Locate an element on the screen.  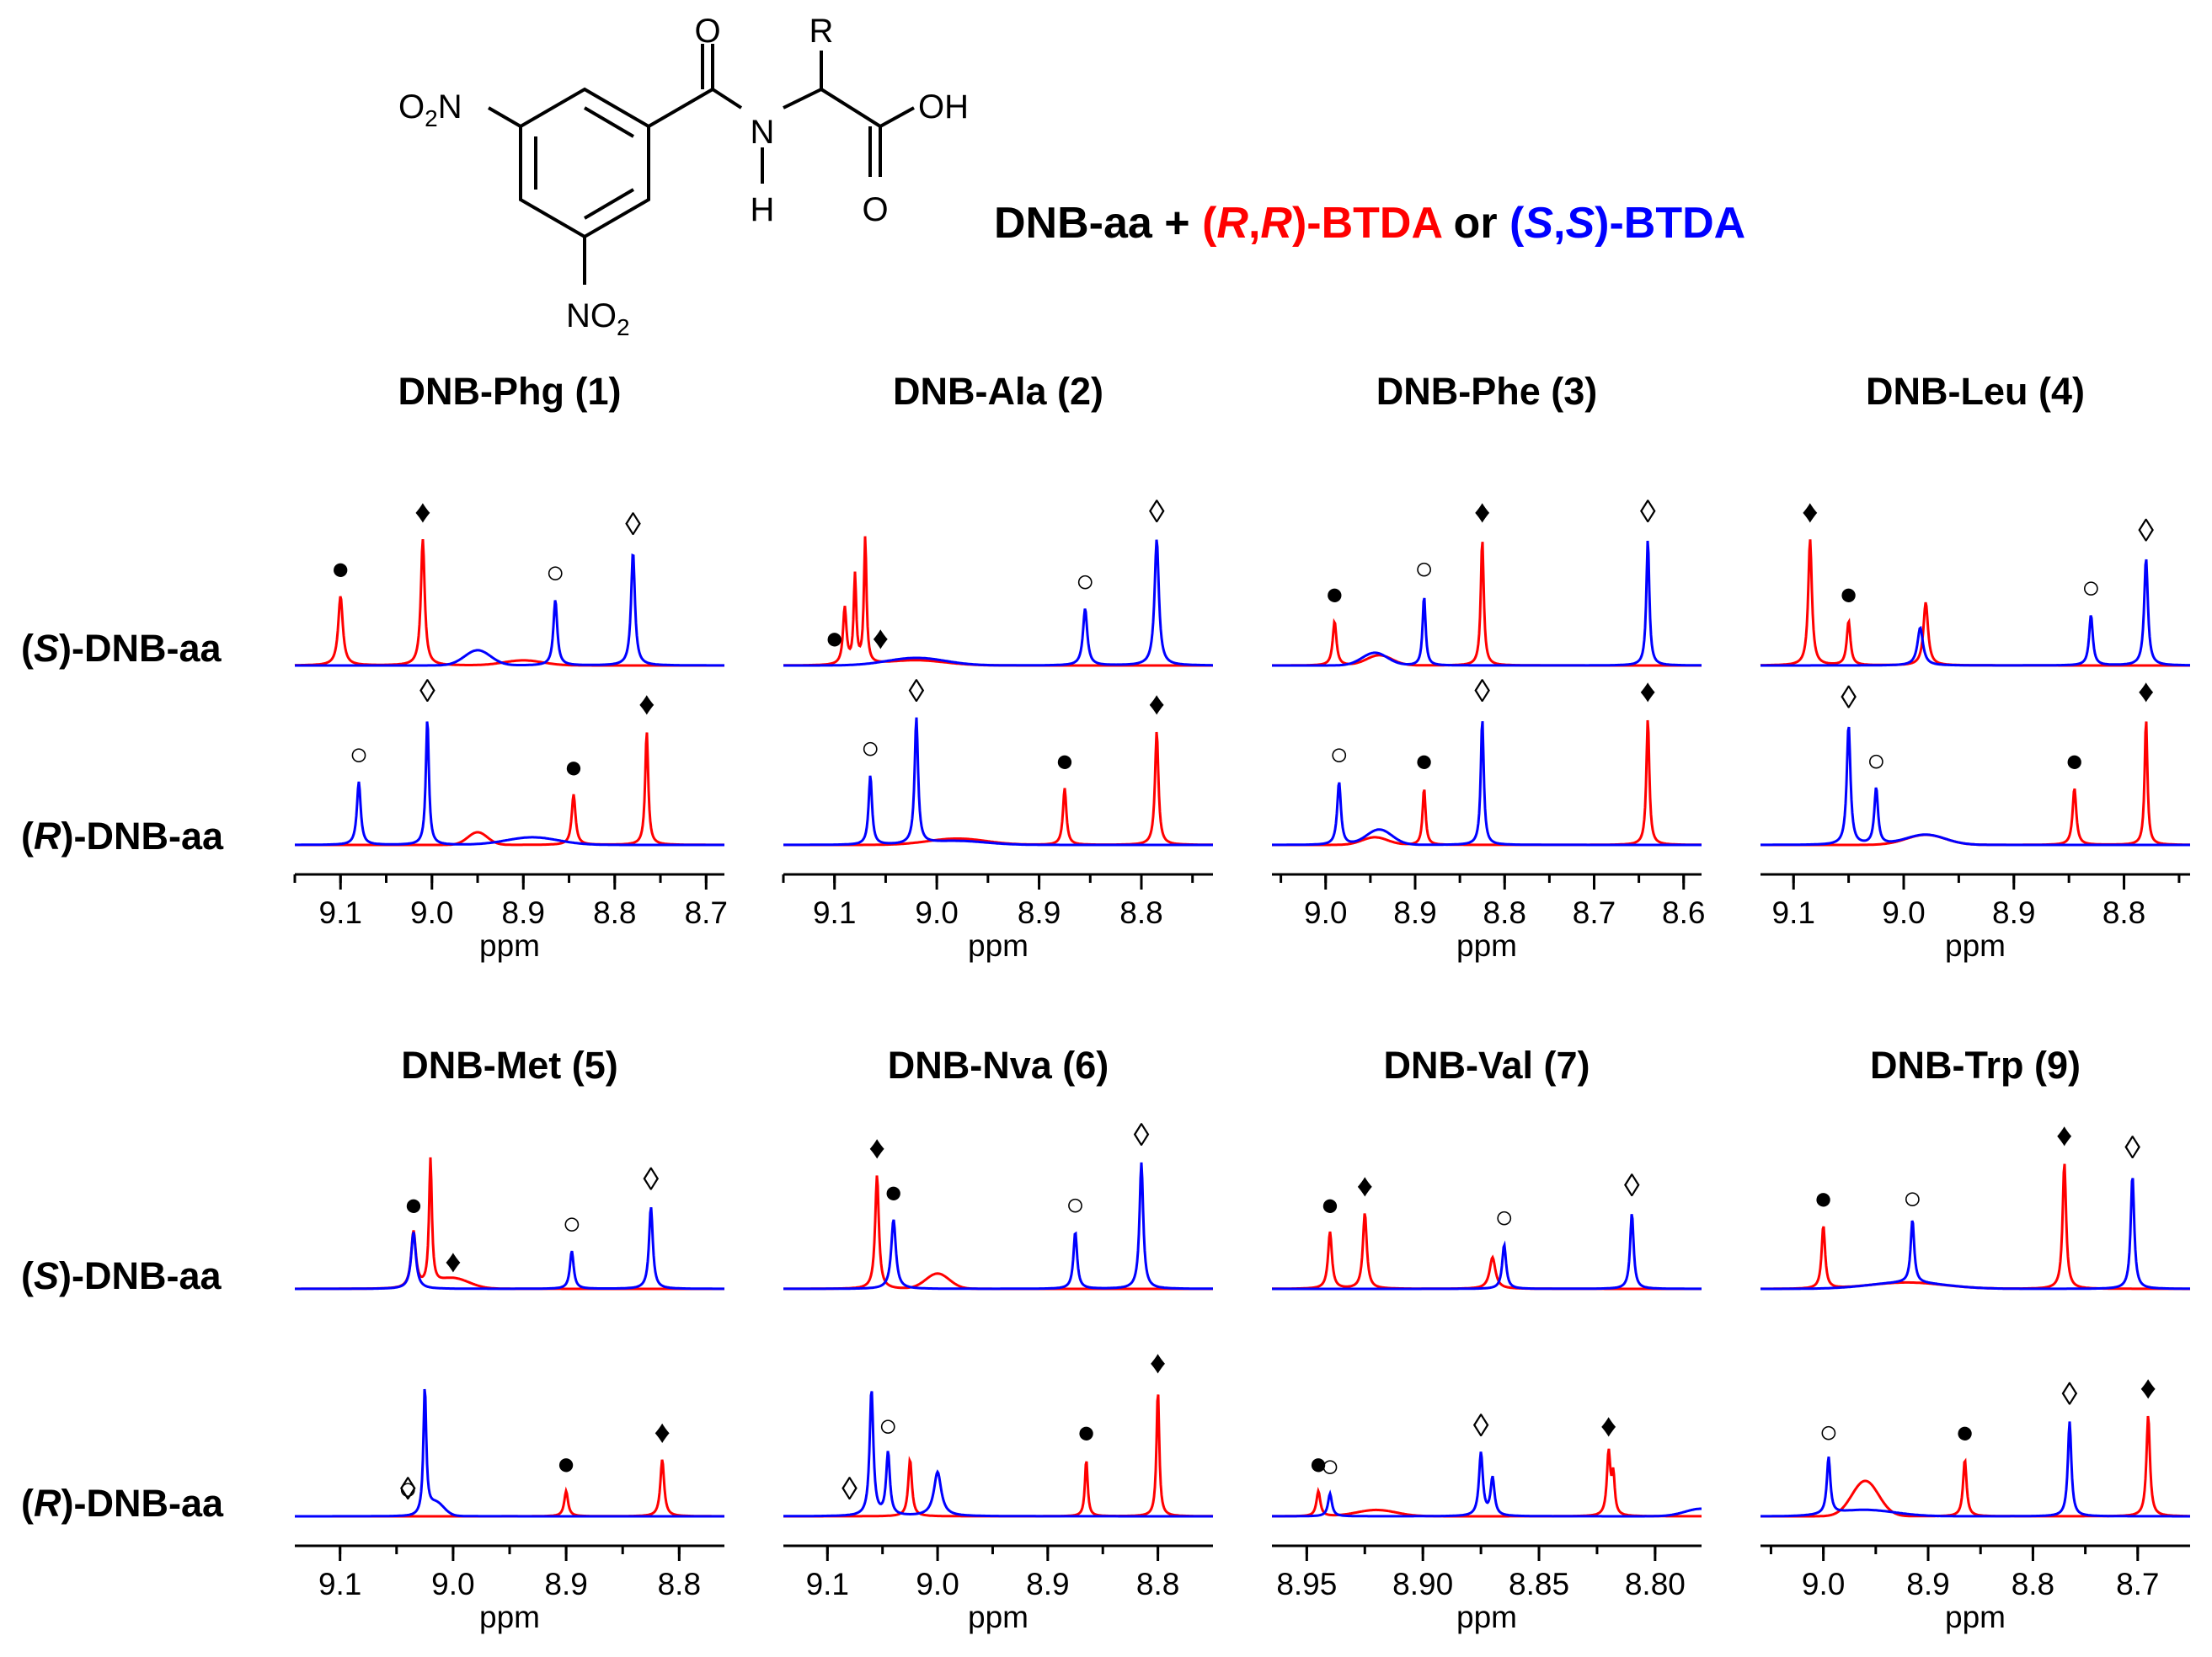
nitrogen: N is located at coordinates (763, 132).